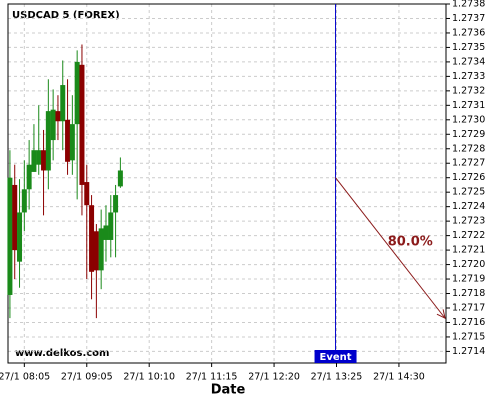 The width and height of the screenshot is (500, 400). What do you see at coordinates (468, 76) in the screenshot?
I see `y-tick-label: 1.2733` at bounding box center [468, 76].